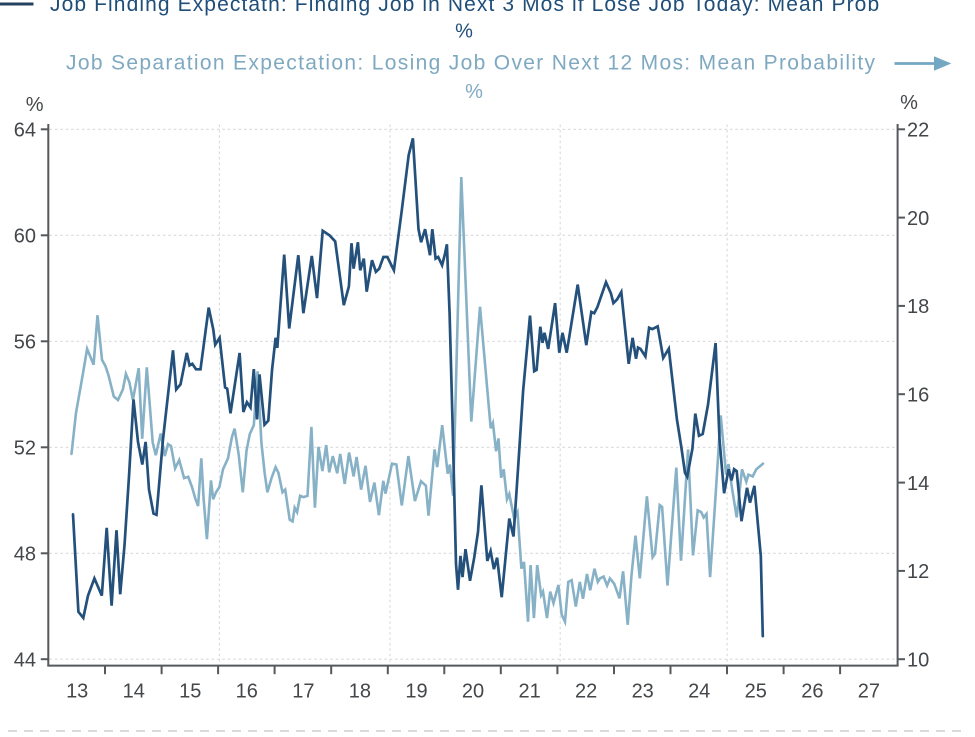 This screenshot has width=975, height=737. I want to click on svg-text: 17, so click(303, 692).